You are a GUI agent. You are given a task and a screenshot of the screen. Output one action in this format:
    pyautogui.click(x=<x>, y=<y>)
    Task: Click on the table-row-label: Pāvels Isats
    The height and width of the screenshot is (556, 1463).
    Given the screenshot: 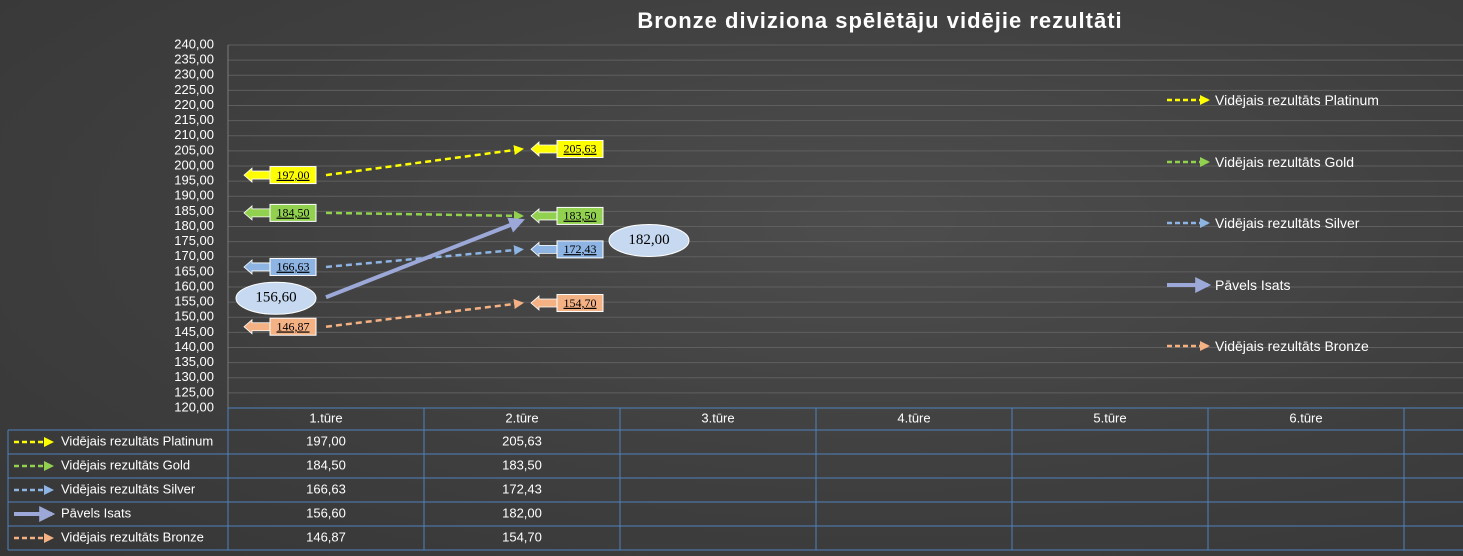 What is the action you would take?
    pyautogui.click(x=96, y=512)
    